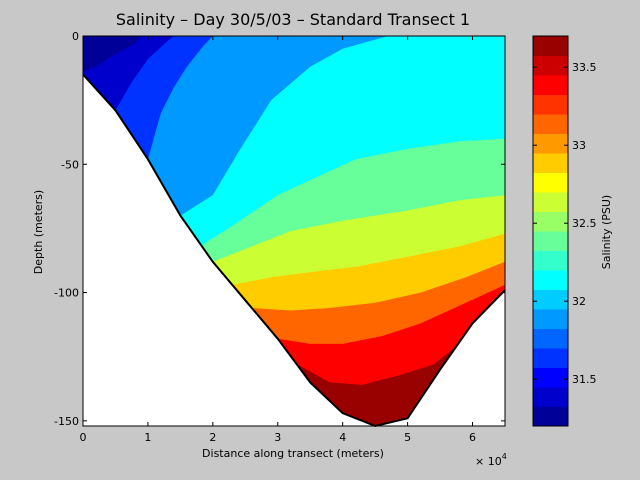  I want to click on x-tick-label: 0, so click(83, 437).